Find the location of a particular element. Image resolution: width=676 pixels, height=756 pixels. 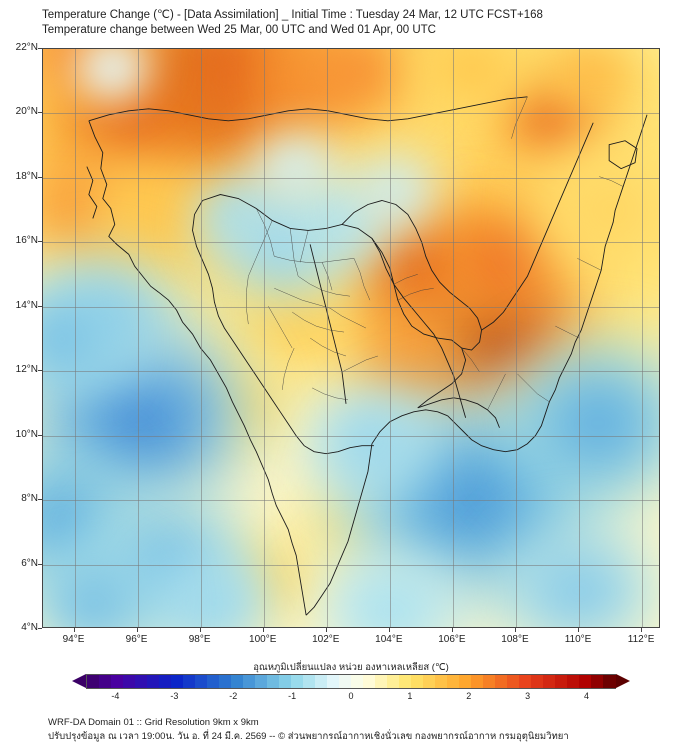

colorbar-under-arrow is located at coordinates (79, 681).